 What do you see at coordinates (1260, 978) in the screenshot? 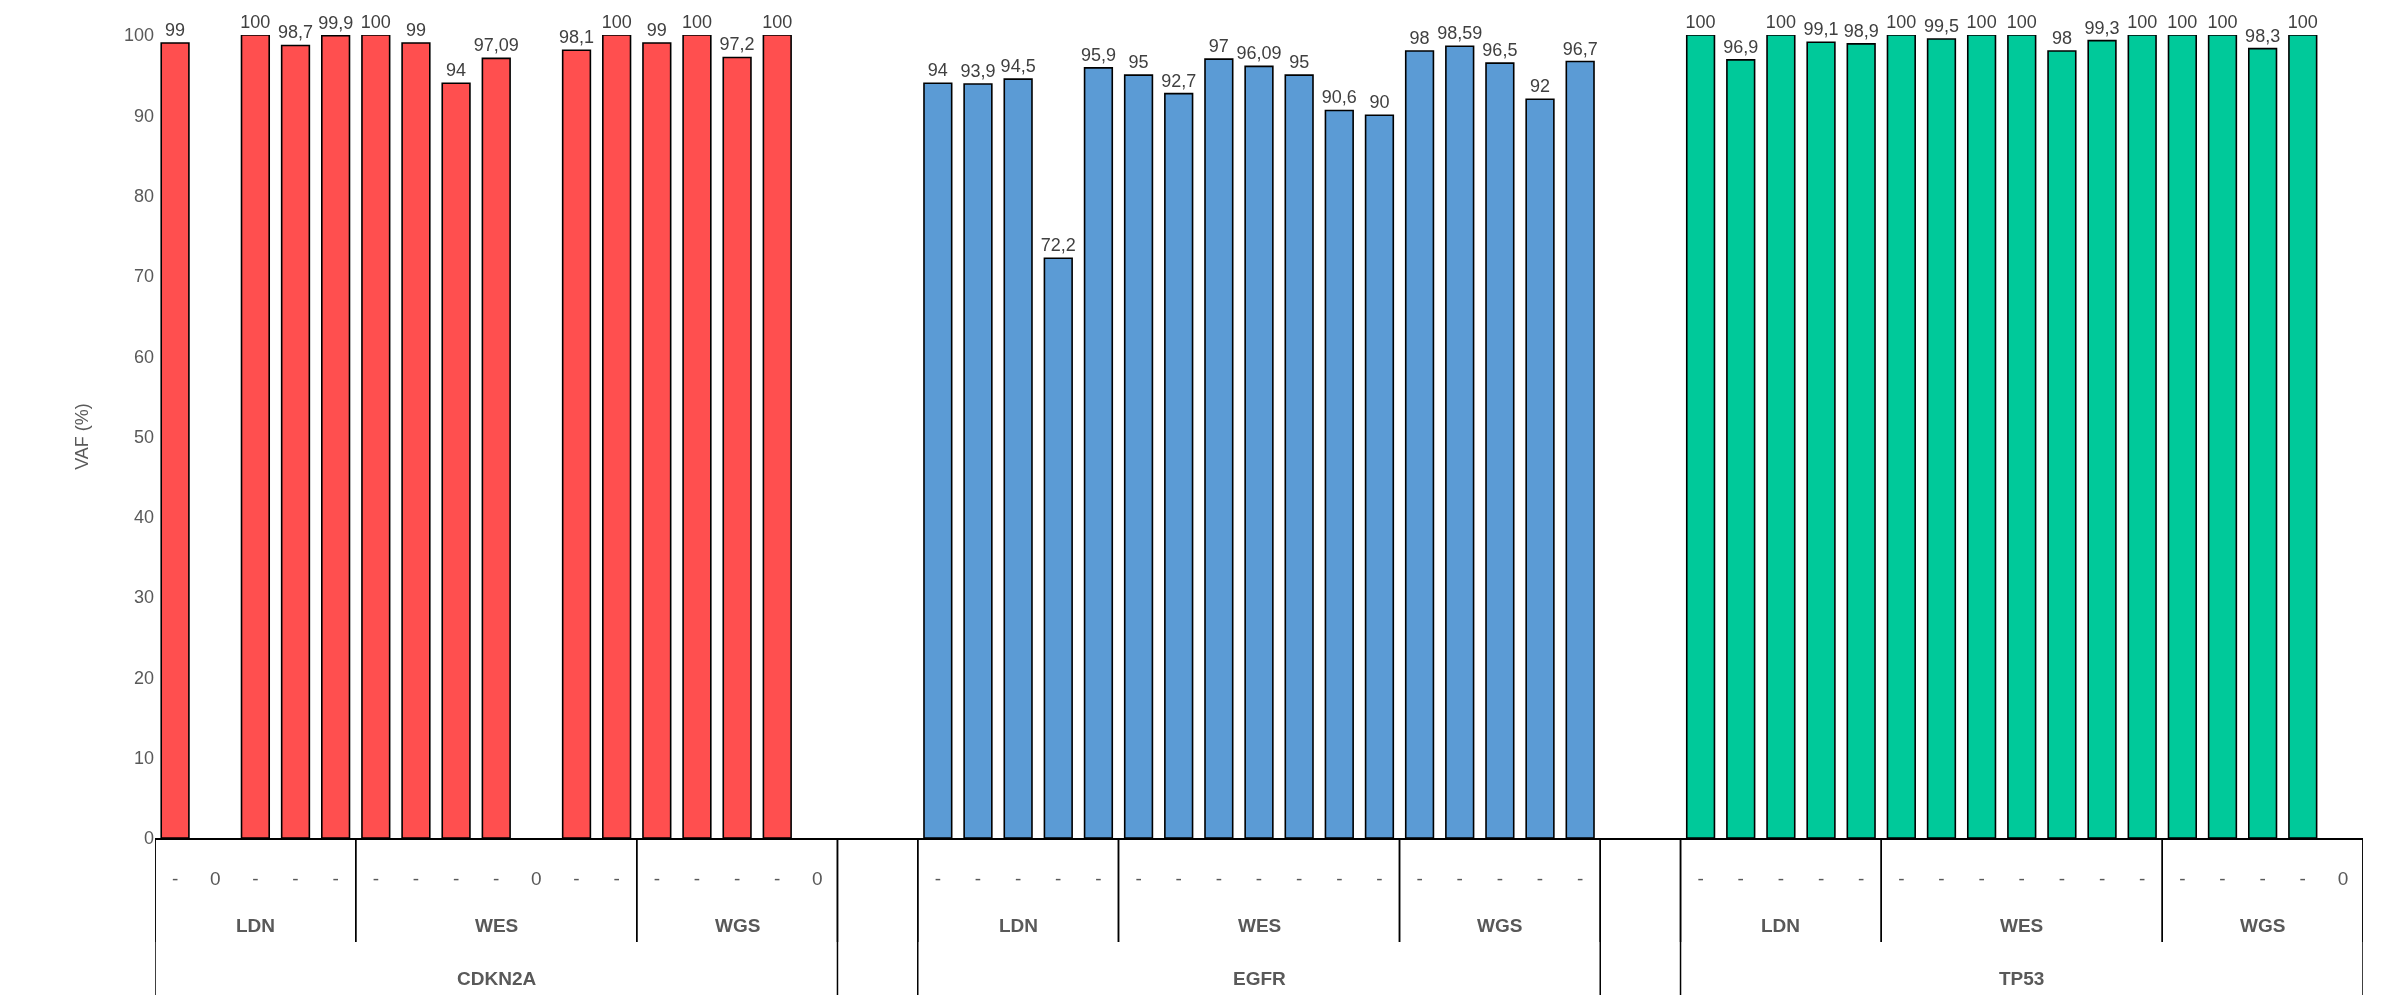
I see `text: EGFR` at bounding box center [1260, 978].